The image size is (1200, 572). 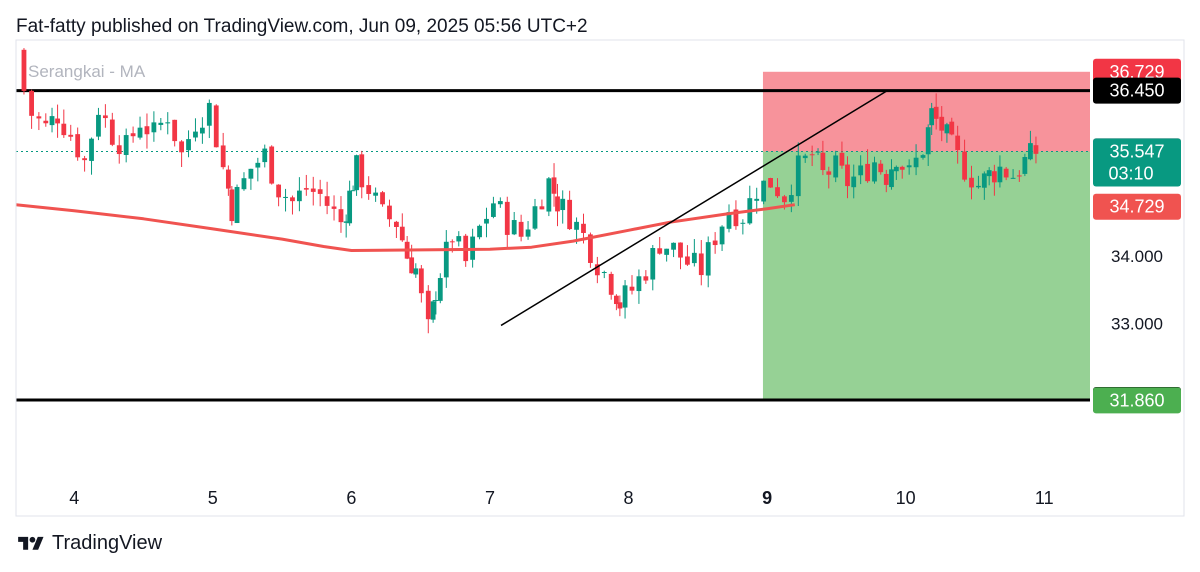 I want to click on price-tag-ma: 34.729, so click(x=1137, y=206).